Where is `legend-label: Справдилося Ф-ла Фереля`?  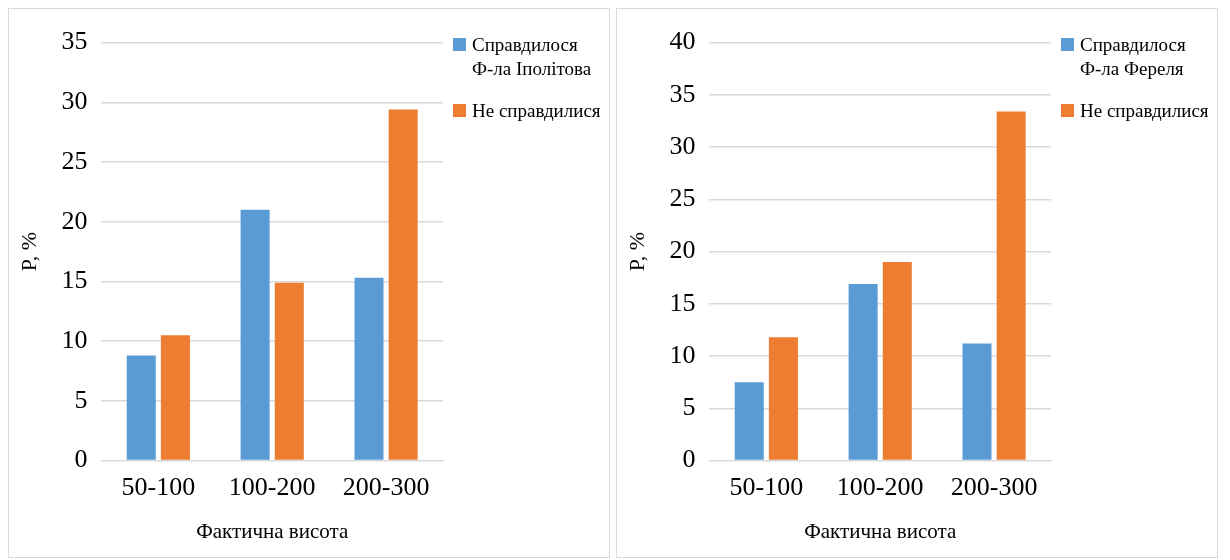
legend-label: Справдилося Ф-ла Фереля is located at coordinates (1133, 57).